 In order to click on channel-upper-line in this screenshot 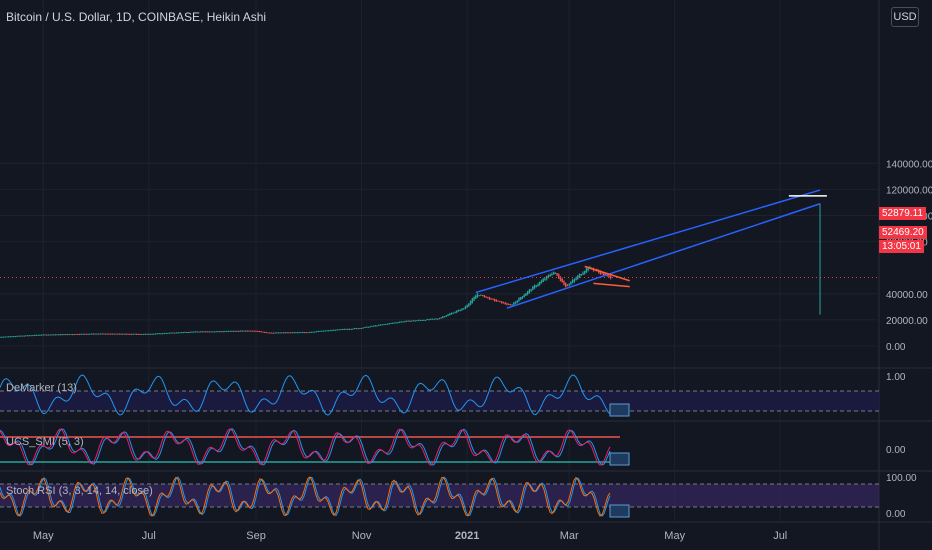, I will do `click(648, 241)`.